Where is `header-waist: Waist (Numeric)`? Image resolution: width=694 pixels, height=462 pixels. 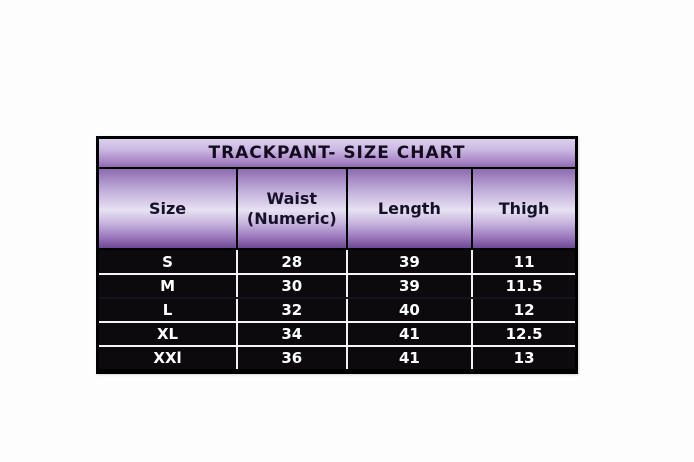 header-waist: Waist (Numeric) is located at coordinates (291, 208).